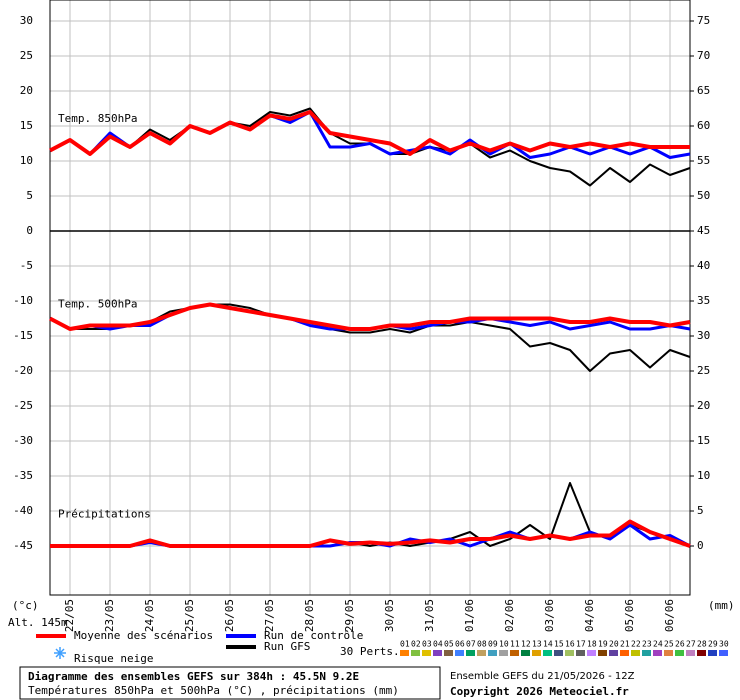 The height and width of the screenshot is (700, 740). I want to click on y-tick-label: -30, so click(23, 440).